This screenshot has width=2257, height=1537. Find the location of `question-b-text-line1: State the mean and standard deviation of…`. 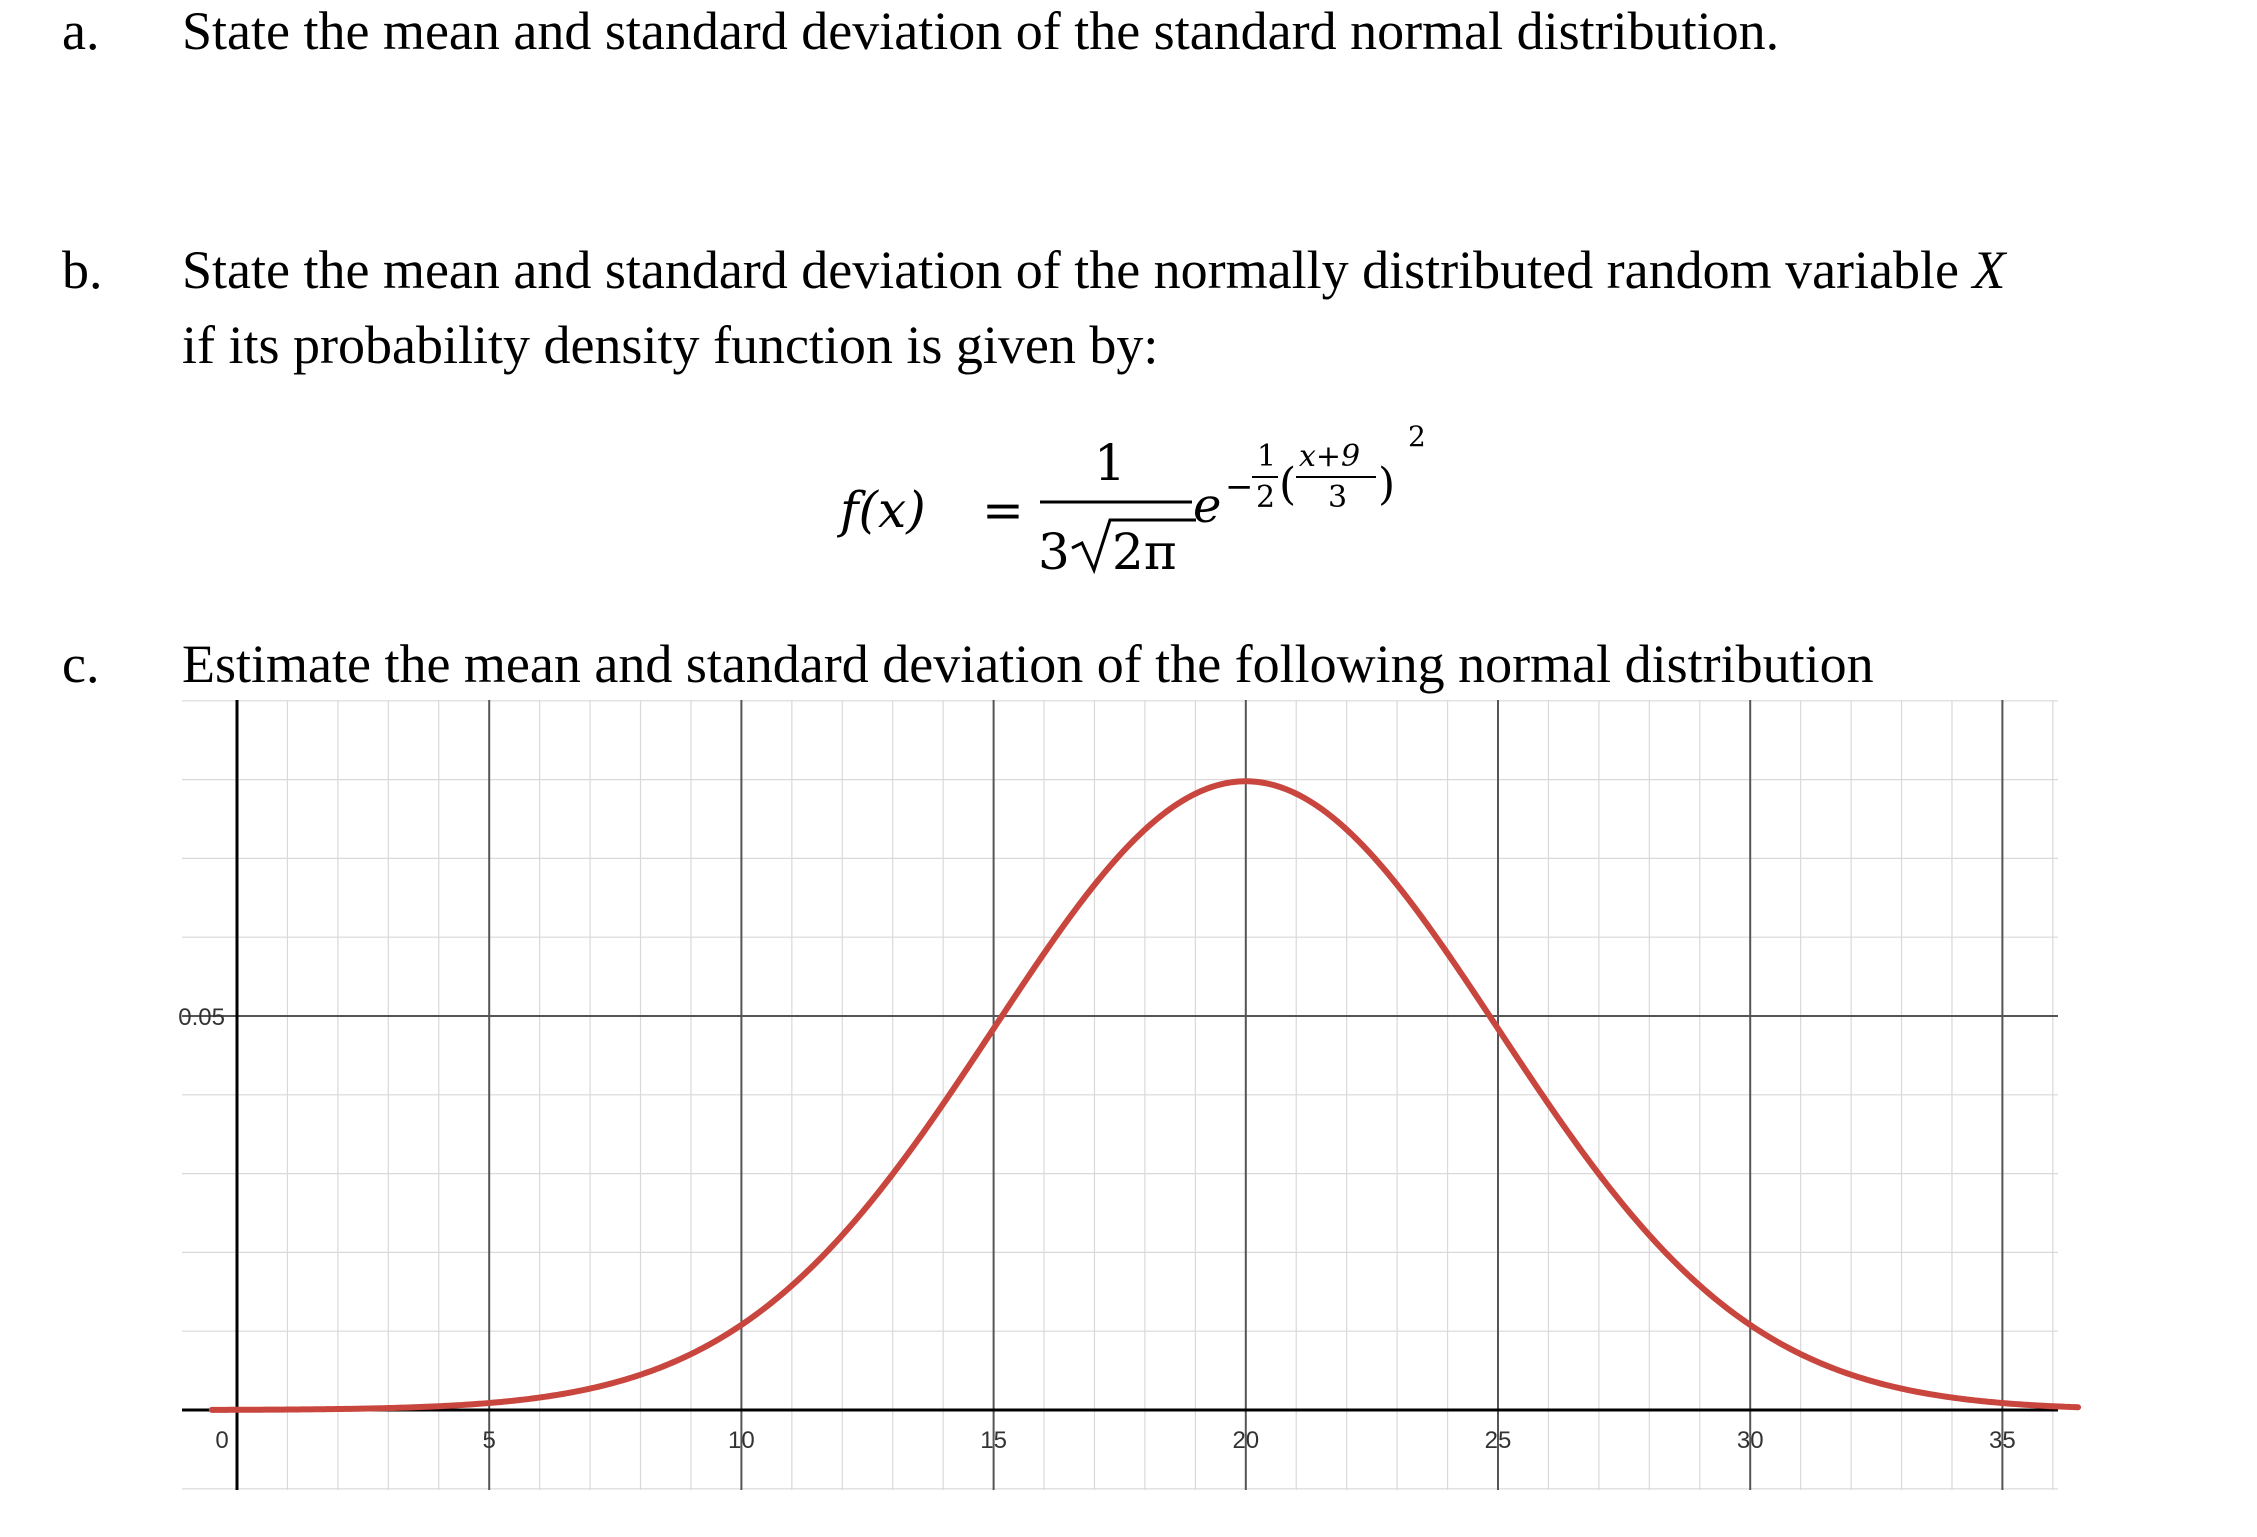

question-b-text-line1: State the mean and standard deviation of… is located at coordinates (1093, 270).